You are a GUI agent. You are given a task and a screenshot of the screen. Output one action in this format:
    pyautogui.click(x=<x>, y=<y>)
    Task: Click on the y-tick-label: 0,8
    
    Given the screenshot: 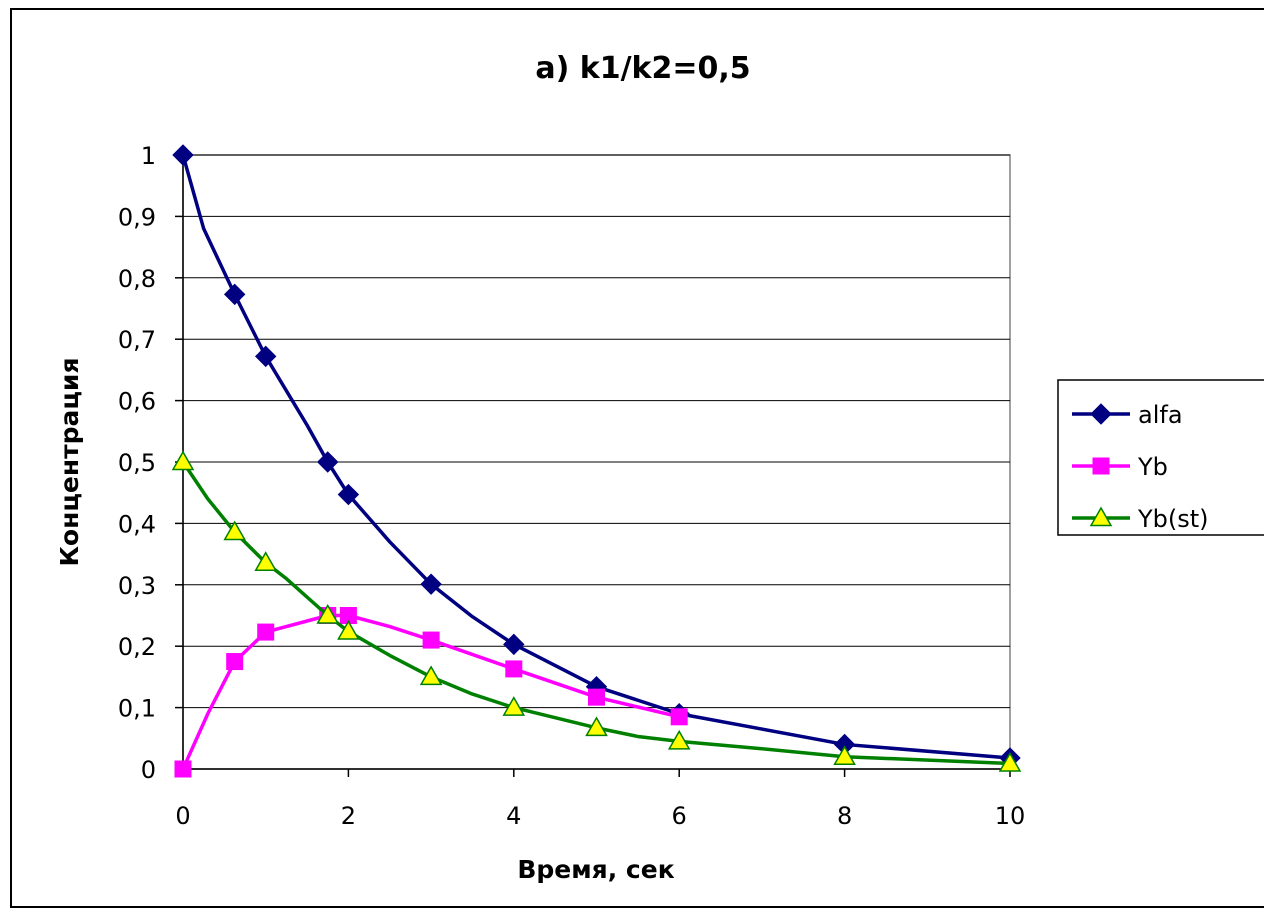 What is the action you would take?
    pyautogui.click(x=137, y=279)
    